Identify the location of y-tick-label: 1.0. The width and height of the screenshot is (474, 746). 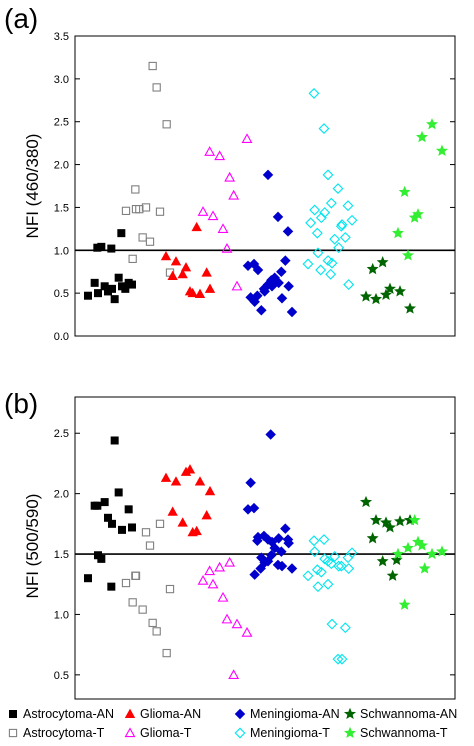
(61, 251).